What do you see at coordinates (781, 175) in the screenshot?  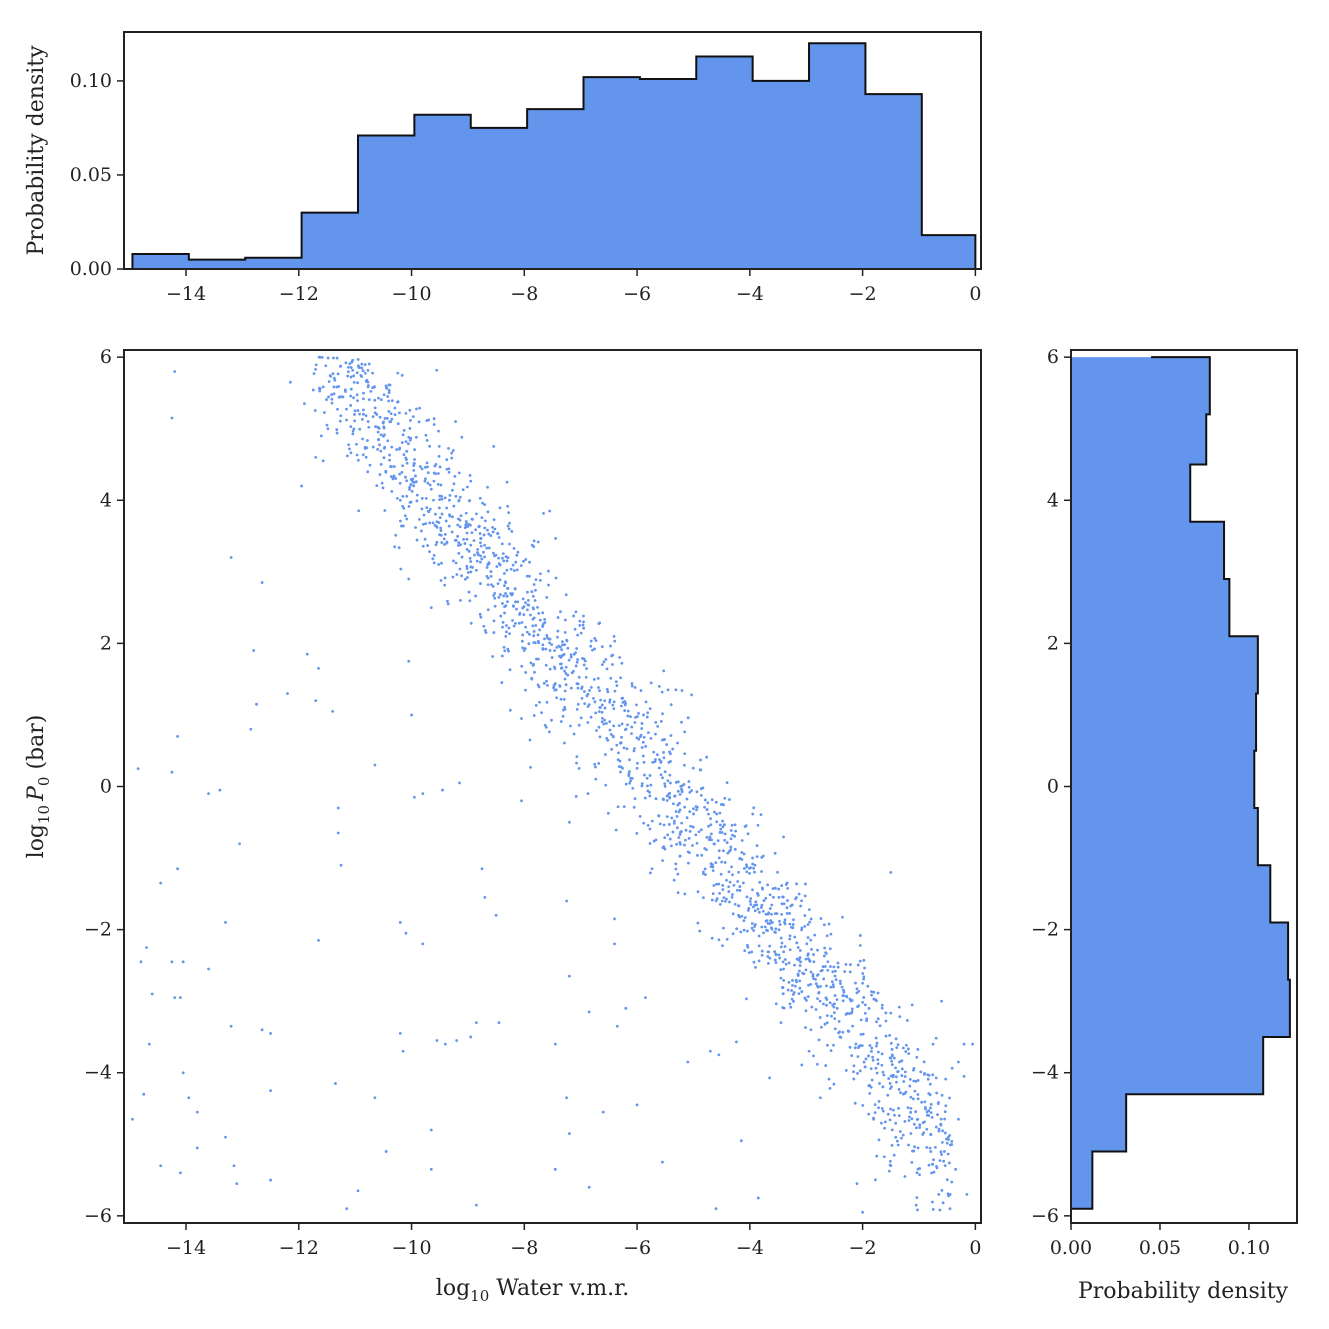 I see `top-histogram-bar` at bounding box center [781, 175].